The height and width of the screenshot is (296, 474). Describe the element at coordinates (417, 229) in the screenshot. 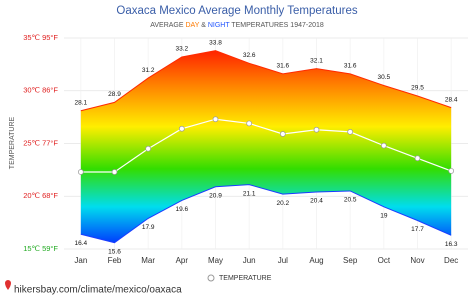

I see `data-label: 17.7` at that location.